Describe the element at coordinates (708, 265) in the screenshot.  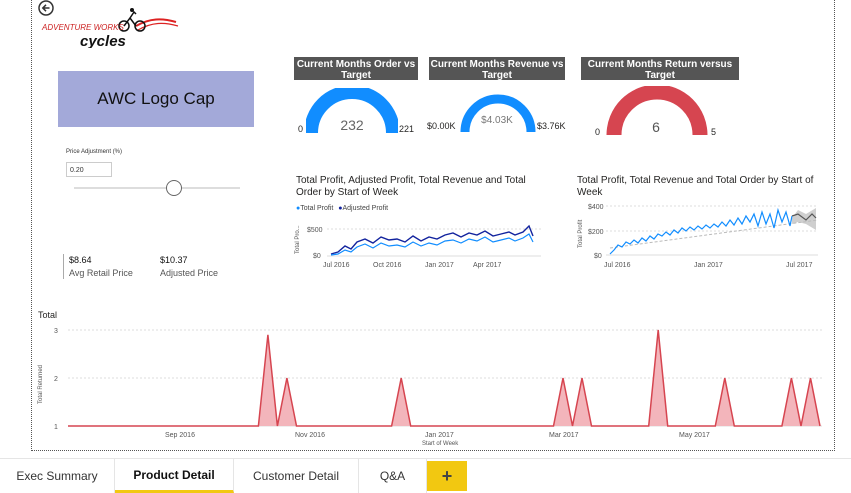
I see `revenue-xtick-jan17: Jan 2017` at that location.